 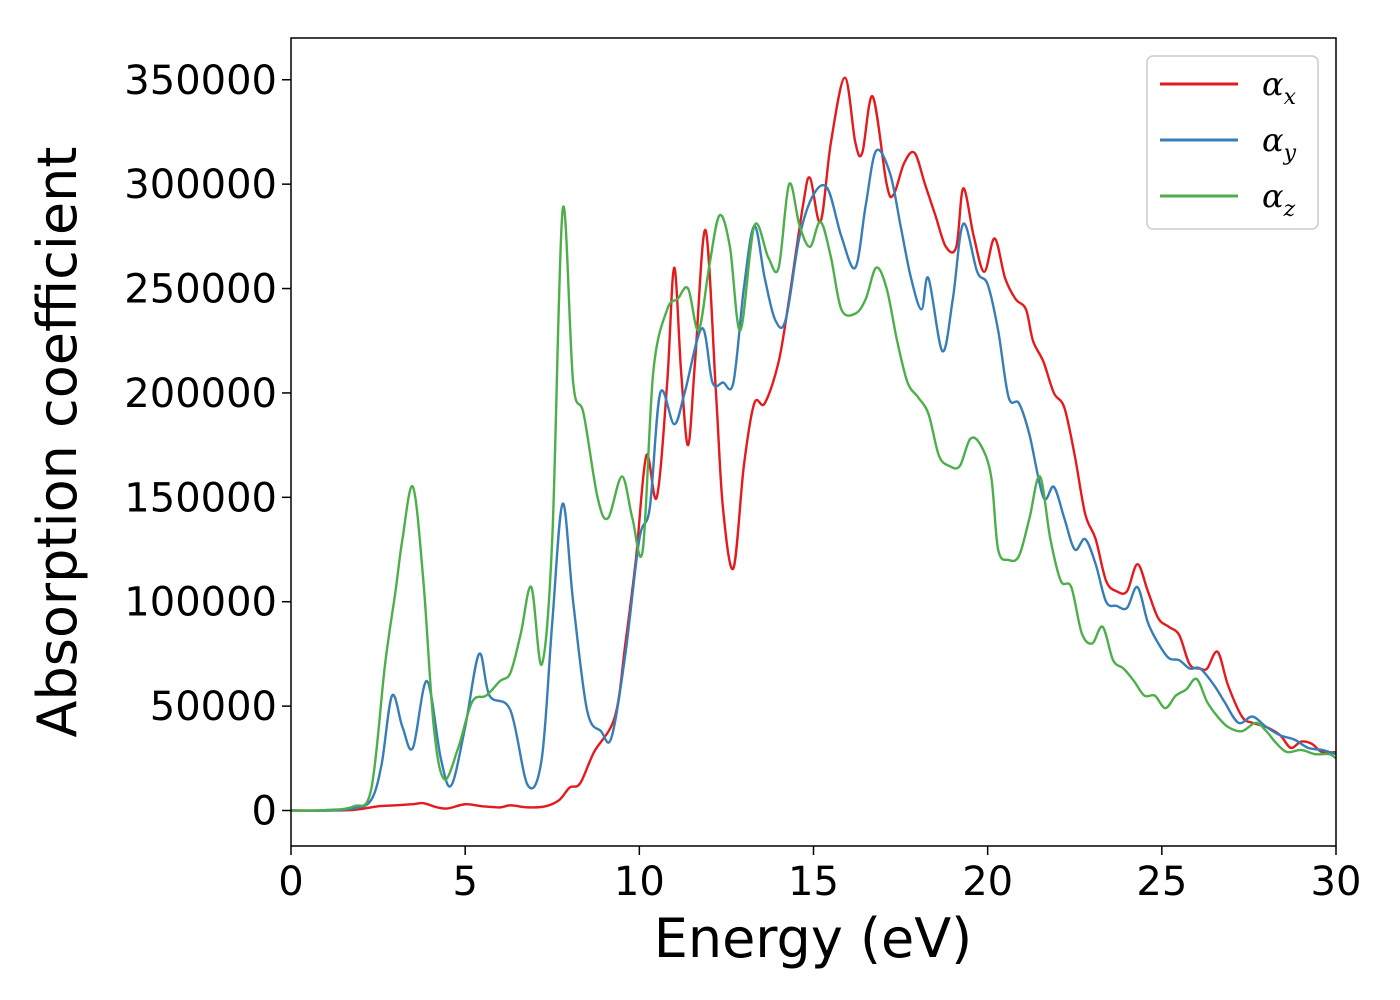 What do you see at coordinates (200, 394) in the screenshot?
I see `y-tick-label: 200000` at bounding box center [200, 394].